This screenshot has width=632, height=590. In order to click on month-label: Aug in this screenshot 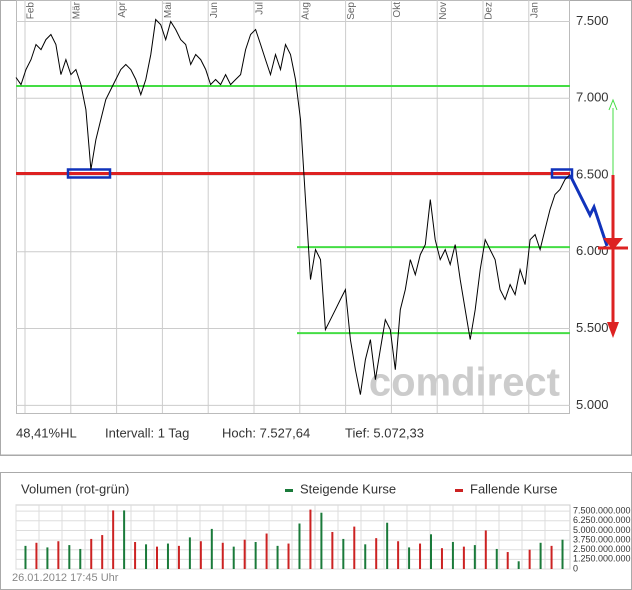, I will do `click(305, 11)`.